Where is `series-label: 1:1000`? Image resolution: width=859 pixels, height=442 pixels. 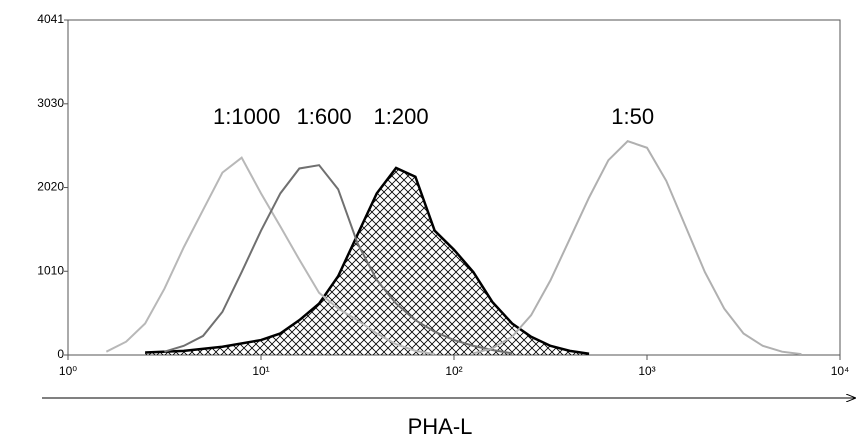
series-label: 1:1000 is located at coordinates (246, 116).